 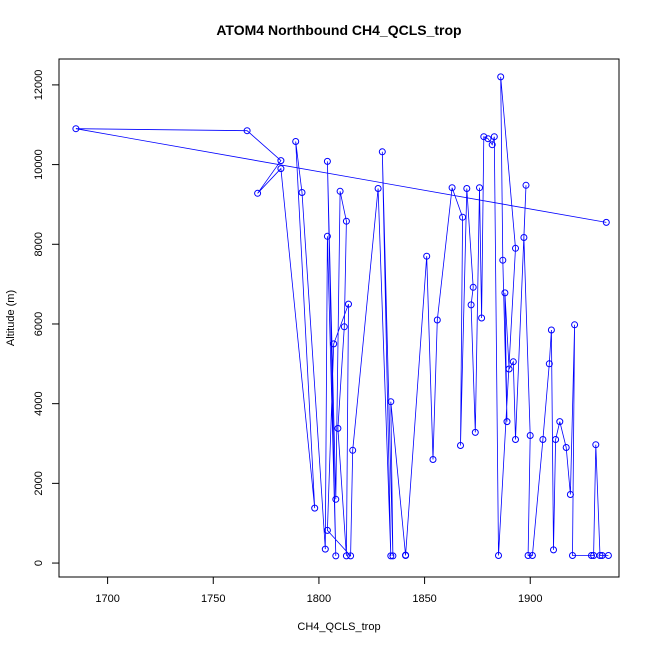 I want to click on y-axis-label: Altitude (m), so click(x=11, y=318).